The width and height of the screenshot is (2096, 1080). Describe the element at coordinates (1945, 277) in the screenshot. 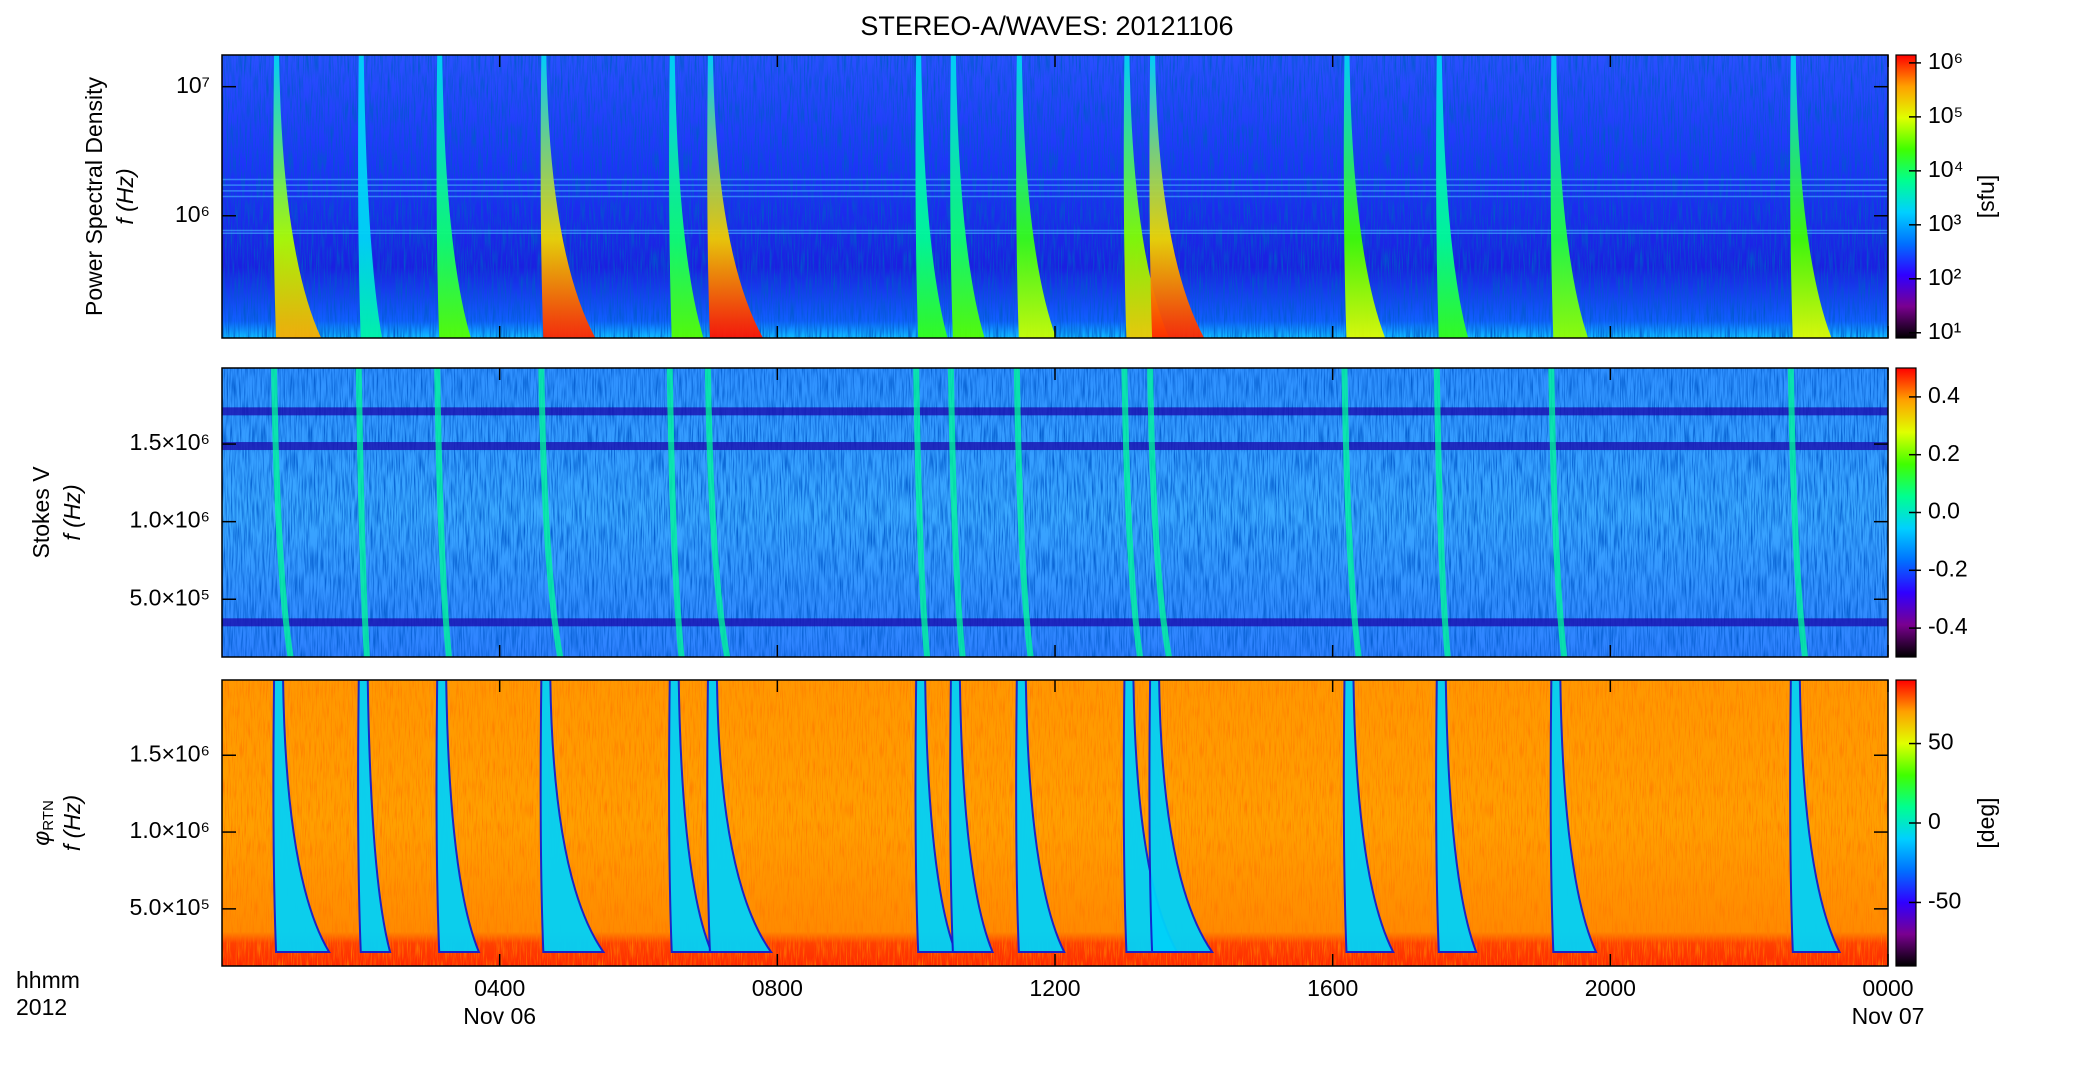

I see `colorbar-tick-label: 10²` at that location.